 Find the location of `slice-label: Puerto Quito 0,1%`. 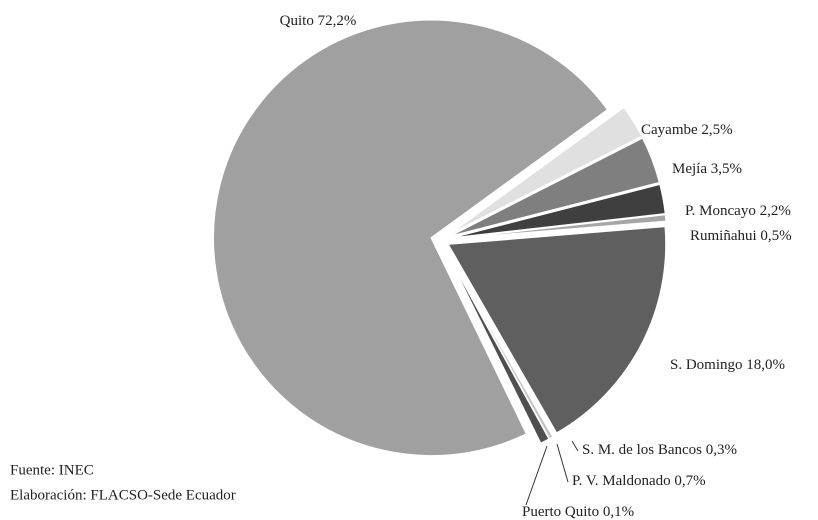

slice-label: Puerto Quito 0,1% is located at coordinates (578, 512).